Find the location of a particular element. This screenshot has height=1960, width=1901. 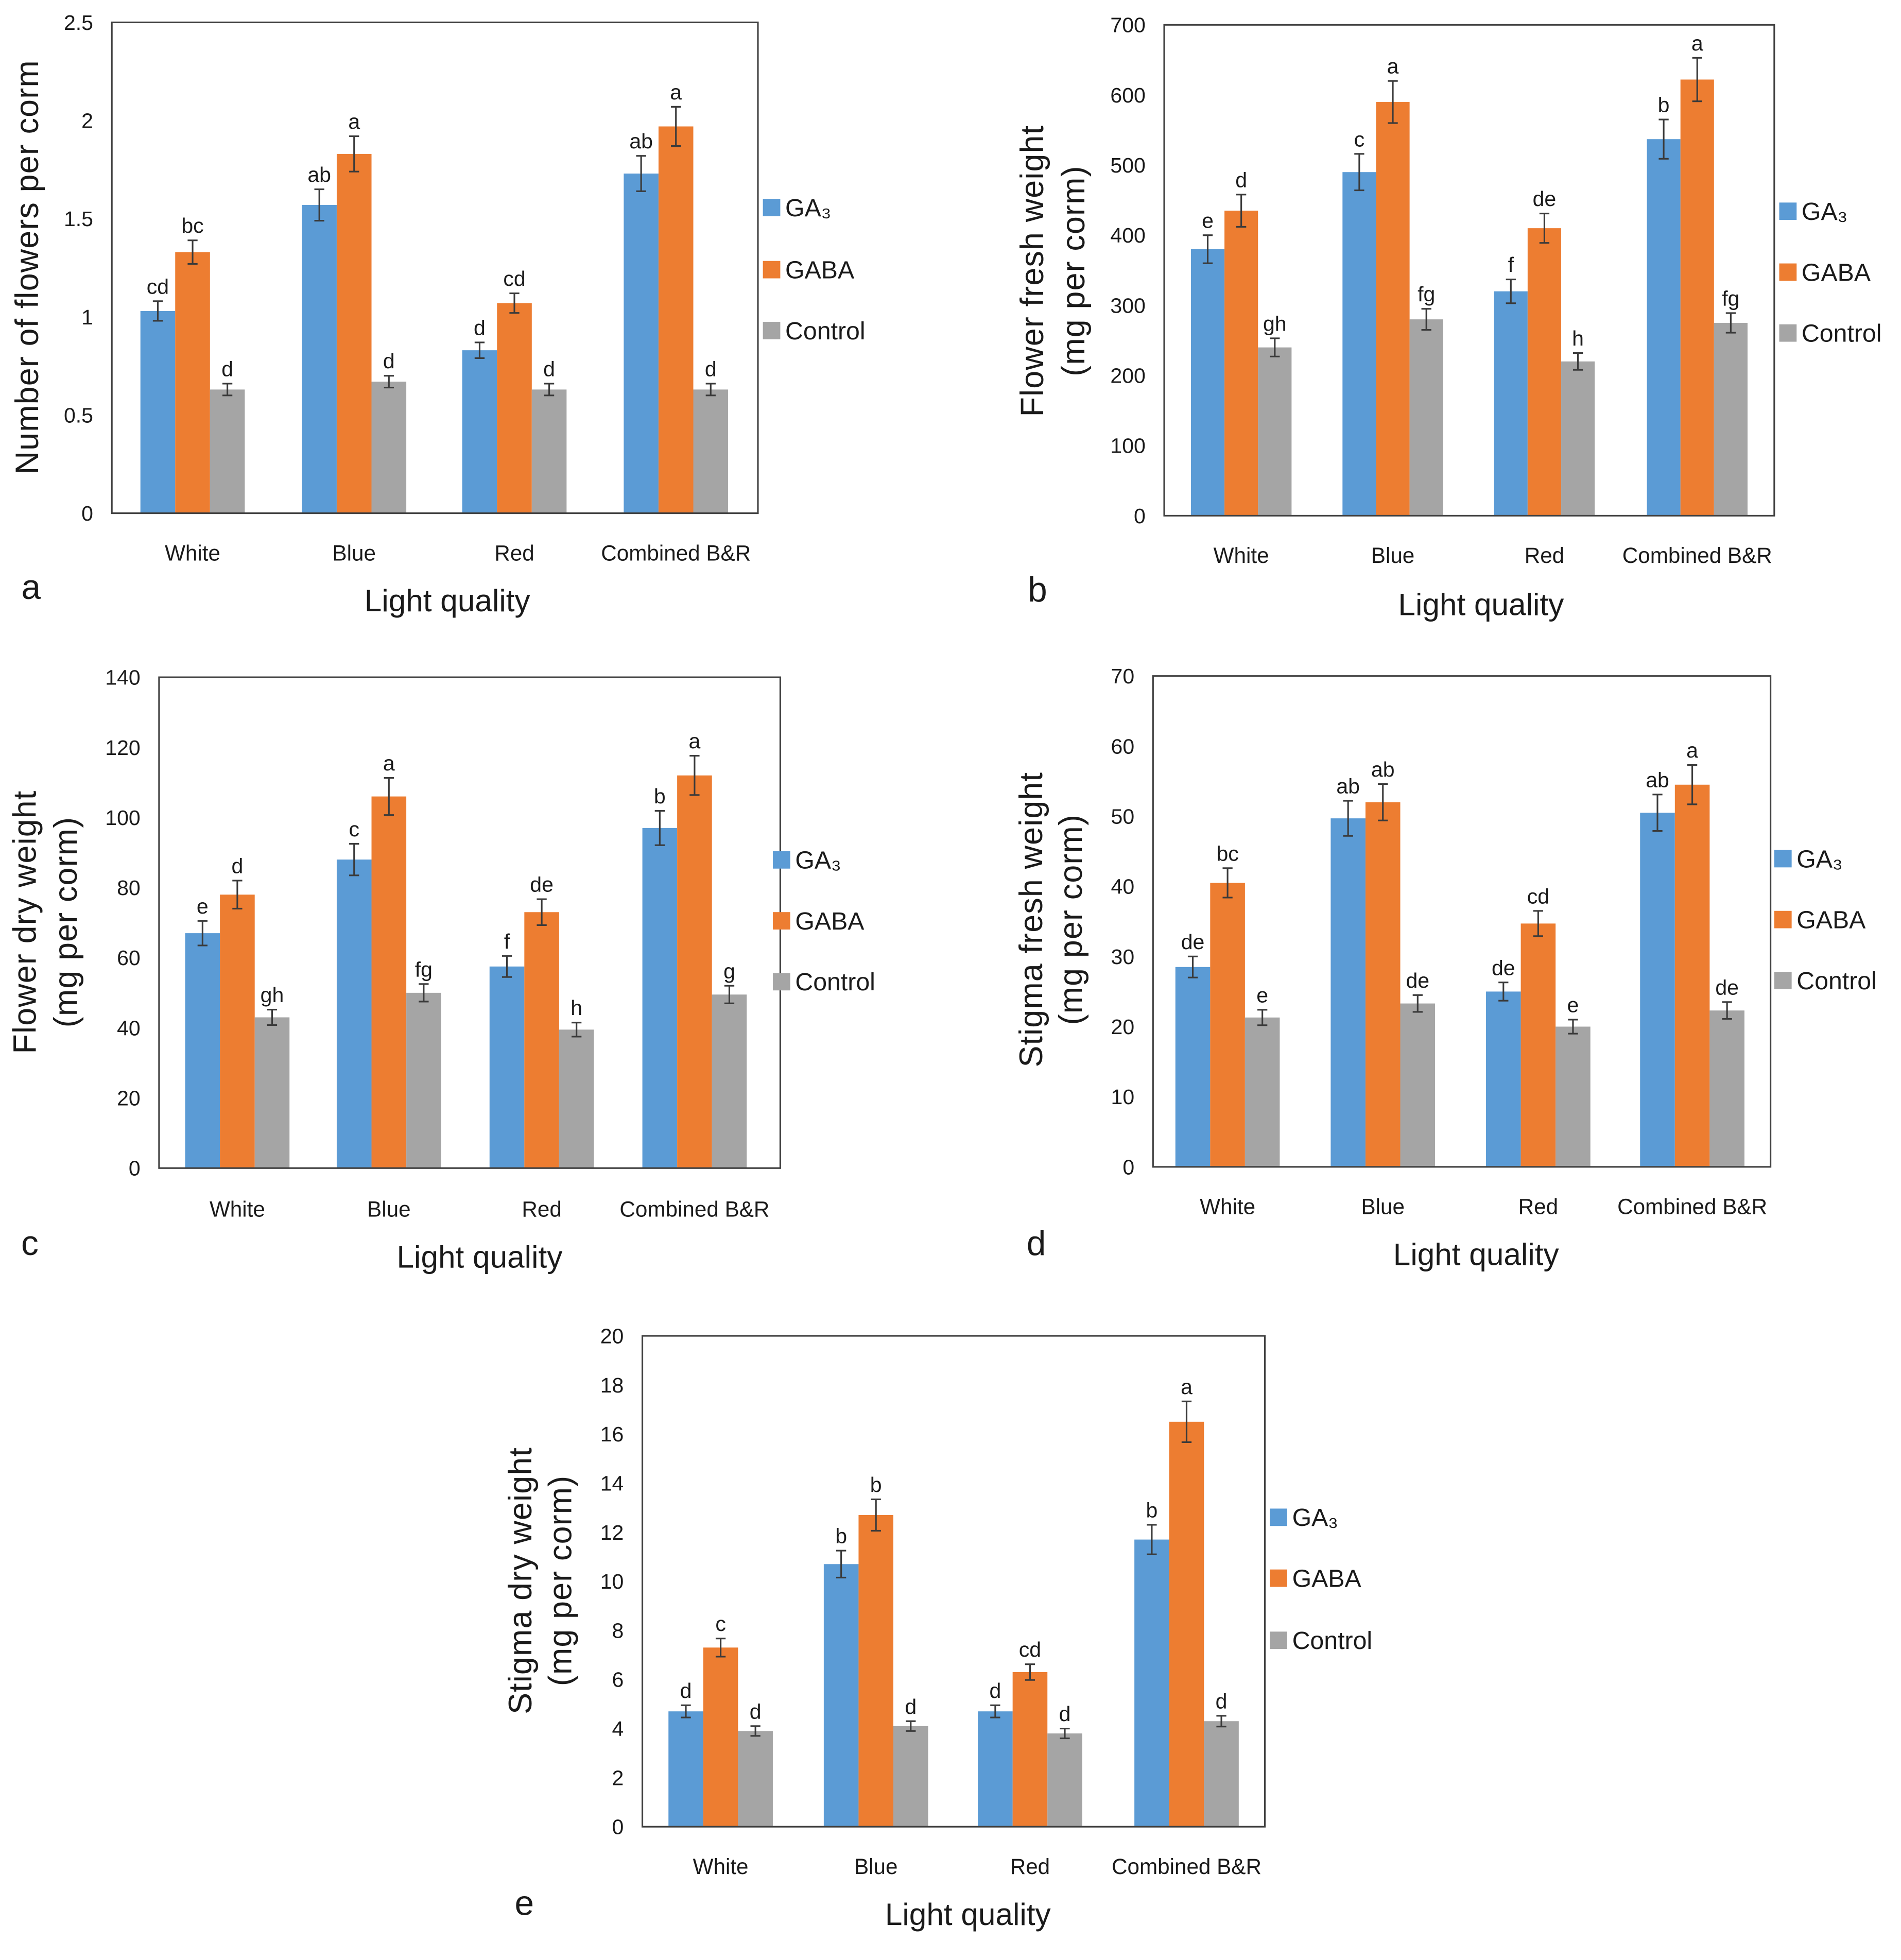

y-tick-label: 140 is located at coordinates (122, 678).